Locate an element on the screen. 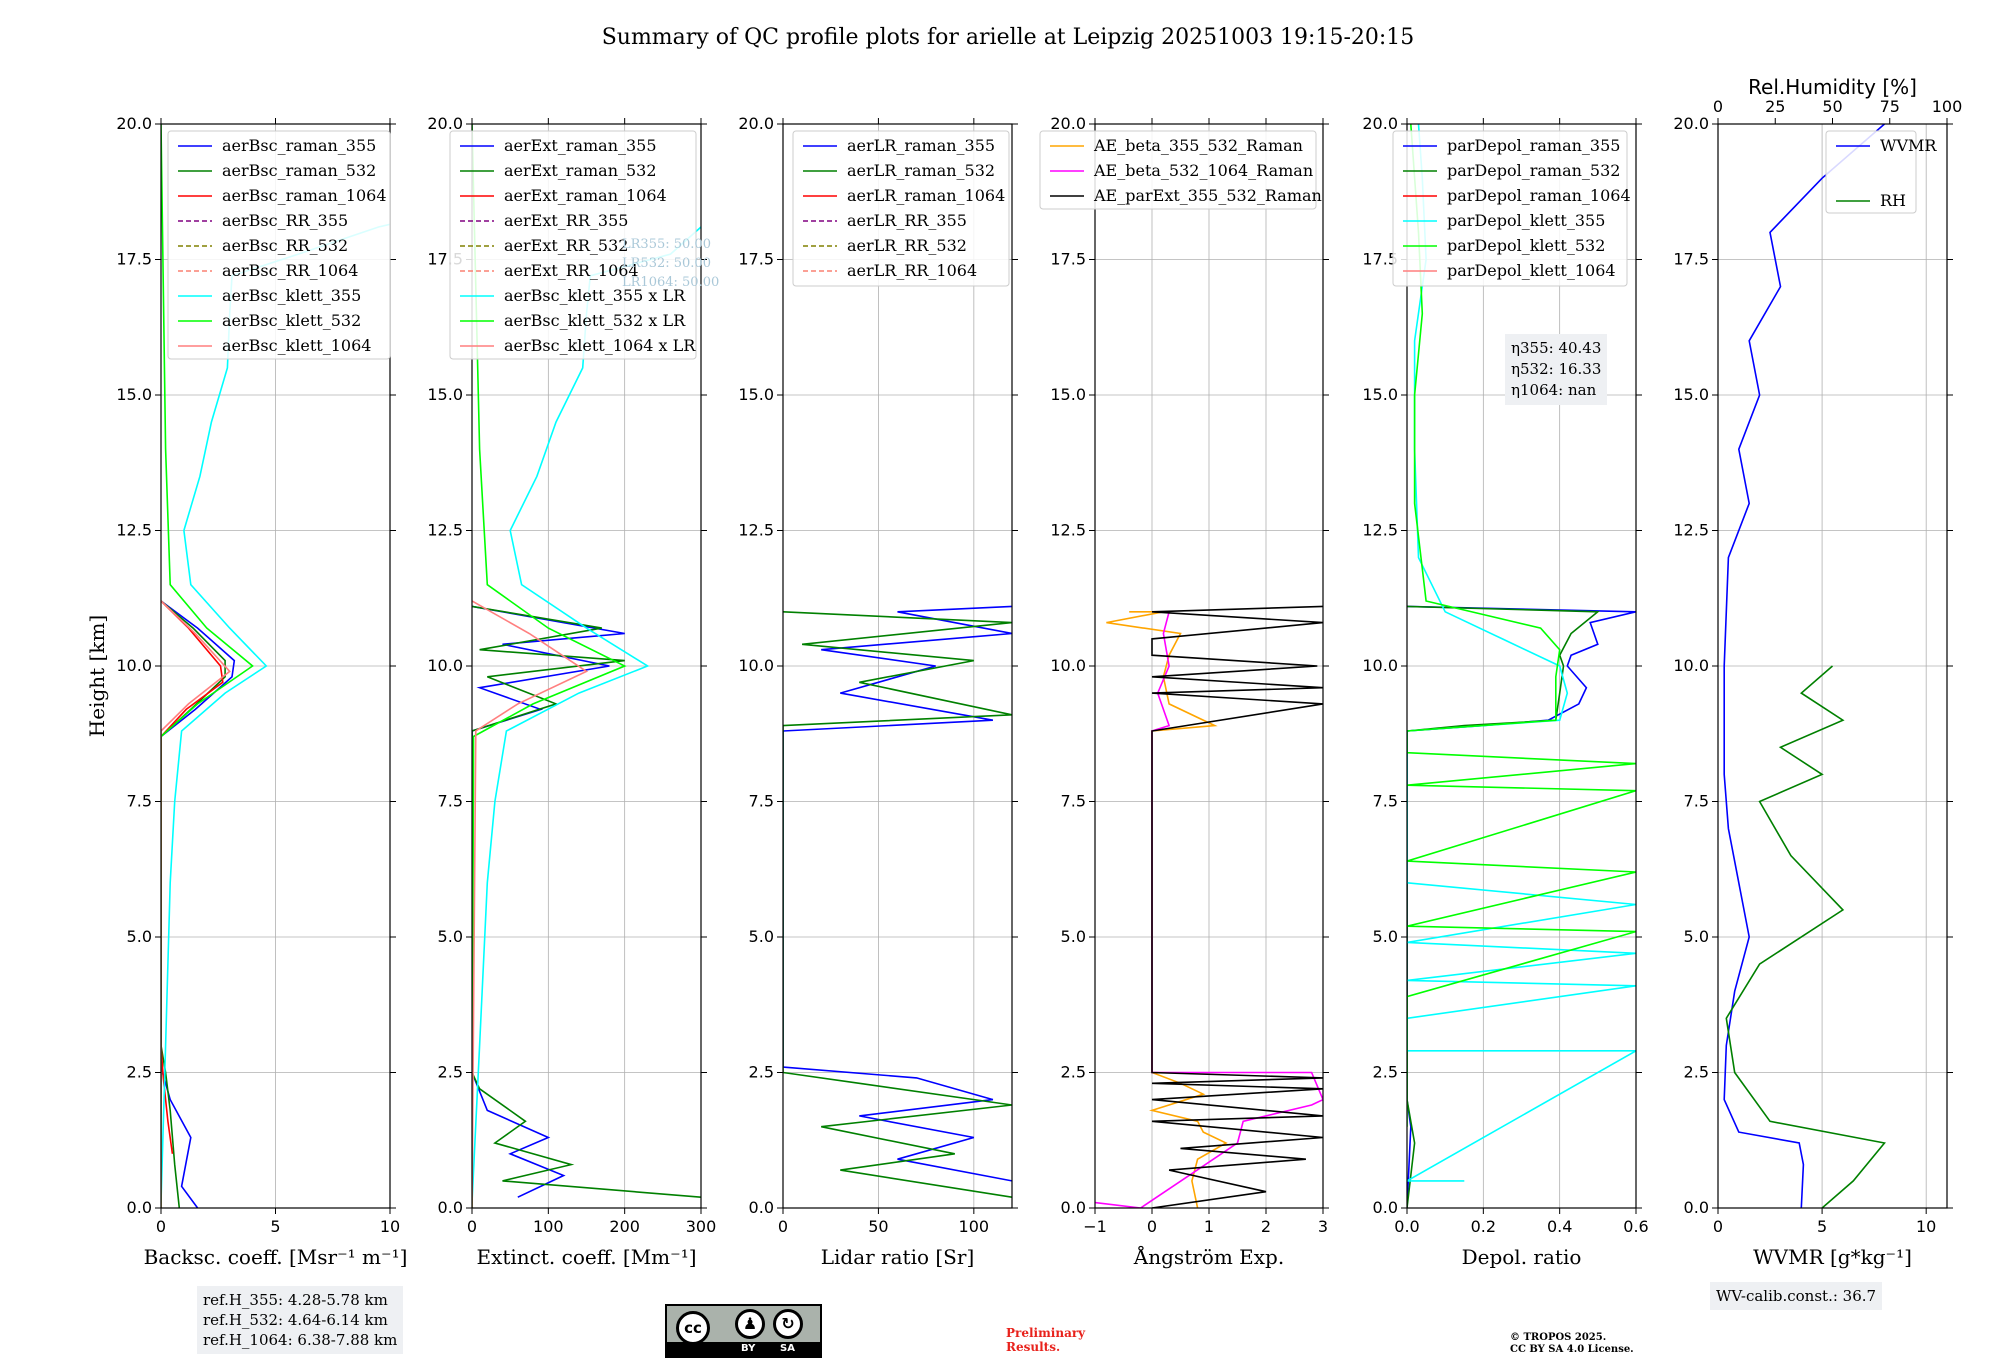  ref-height-355: ref.H_355: 4.28-5.78 km is located at coordinates (295, 1300).